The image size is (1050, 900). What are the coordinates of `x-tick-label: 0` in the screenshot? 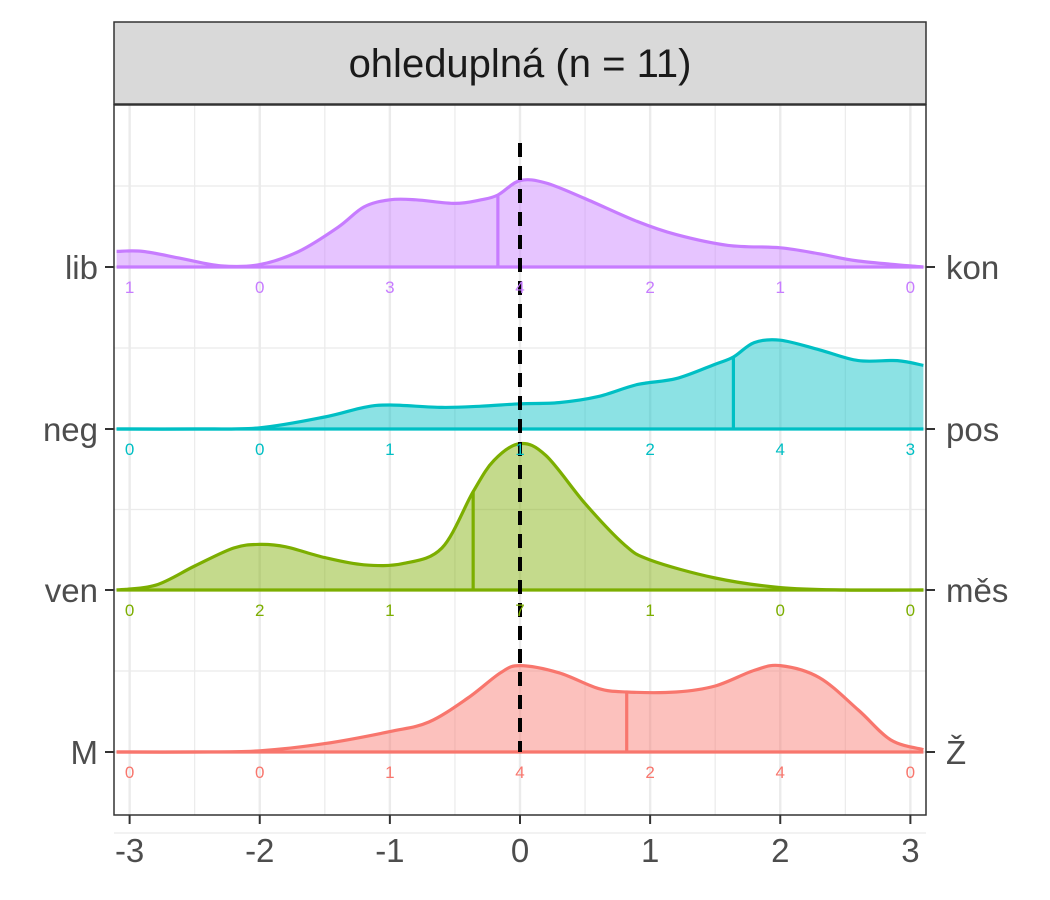 It's located at (520, 850).